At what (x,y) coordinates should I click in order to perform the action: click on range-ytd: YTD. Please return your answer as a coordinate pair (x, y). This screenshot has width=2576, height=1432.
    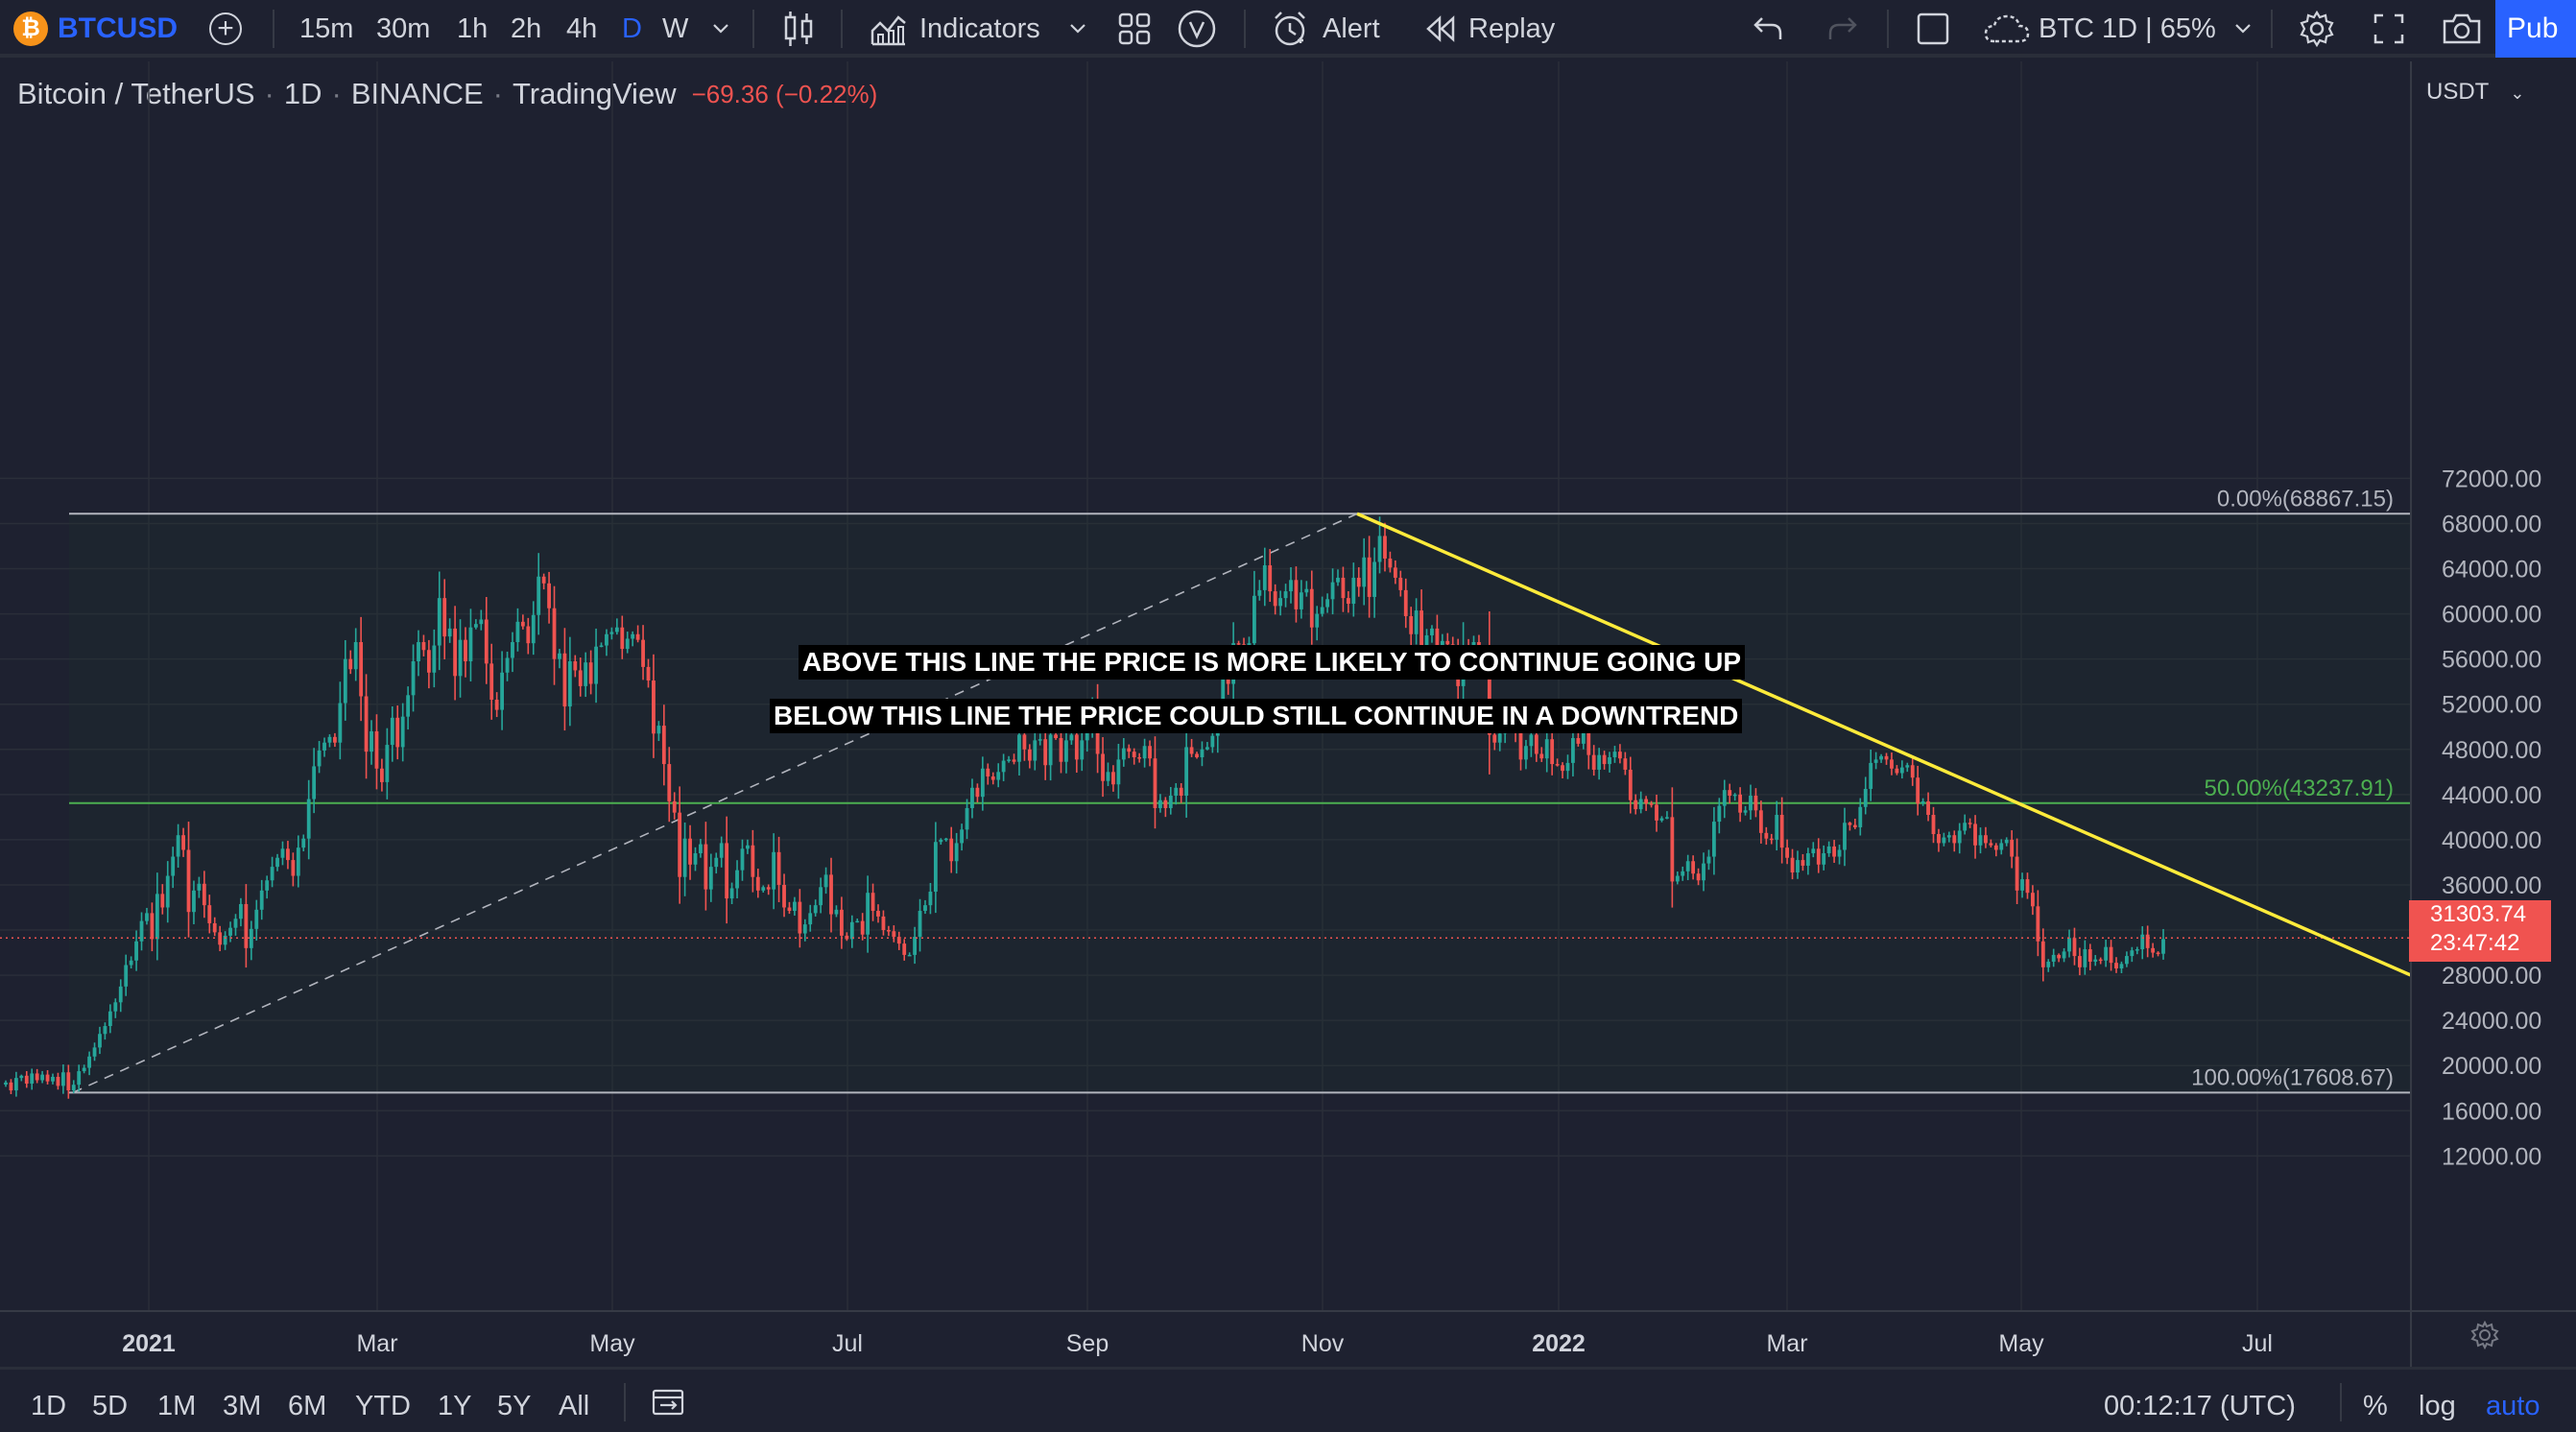
    Looking at the image, I should click on (383, 1406).